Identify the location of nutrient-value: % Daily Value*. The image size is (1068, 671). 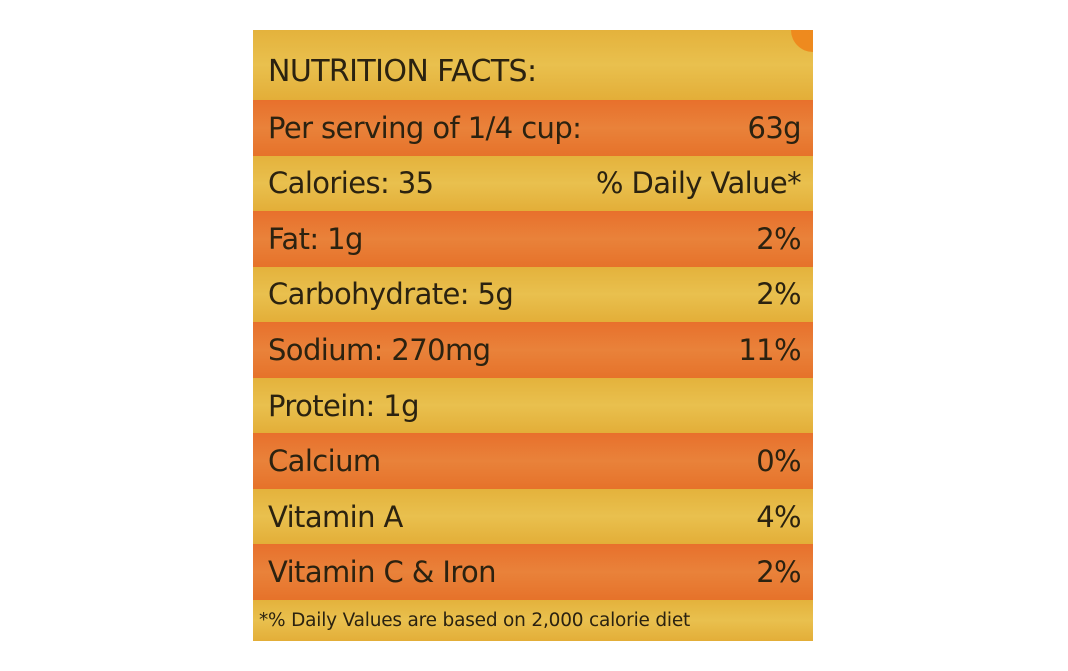
(698, 183).